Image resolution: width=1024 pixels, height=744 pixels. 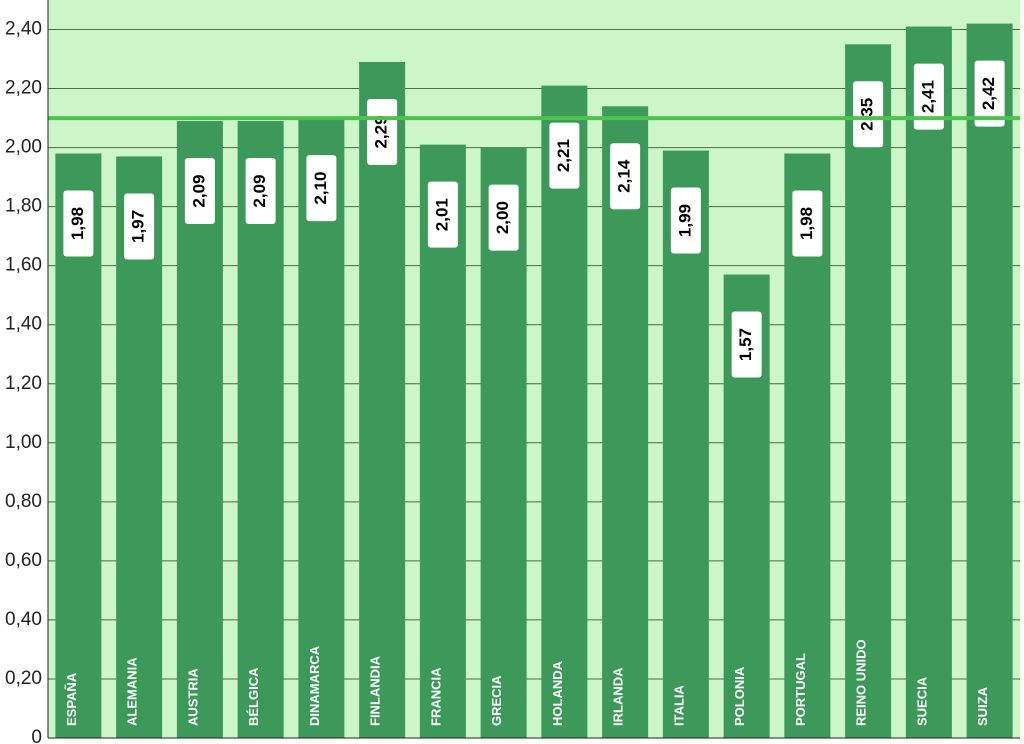 I want to click on x-tick-label: ITALIA, so click(x=678, y=705).